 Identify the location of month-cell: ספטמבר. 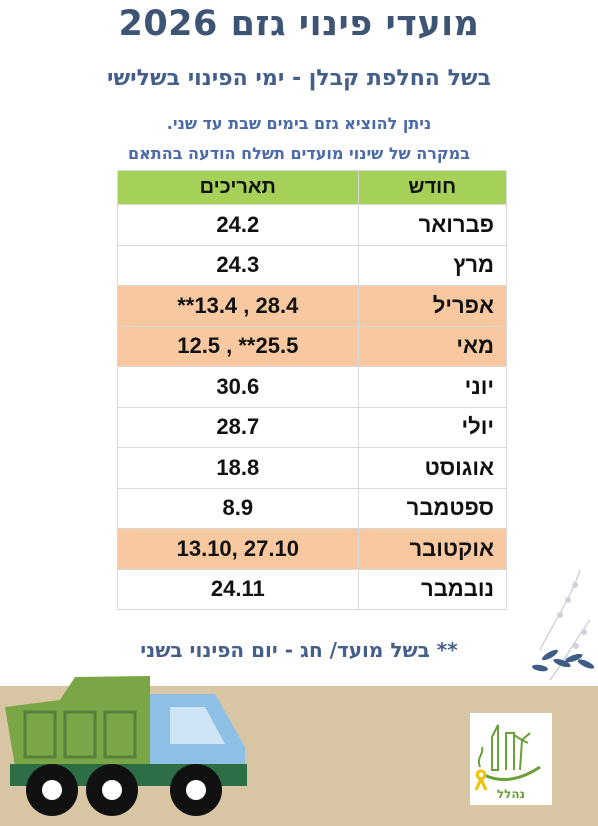
(432, 508).